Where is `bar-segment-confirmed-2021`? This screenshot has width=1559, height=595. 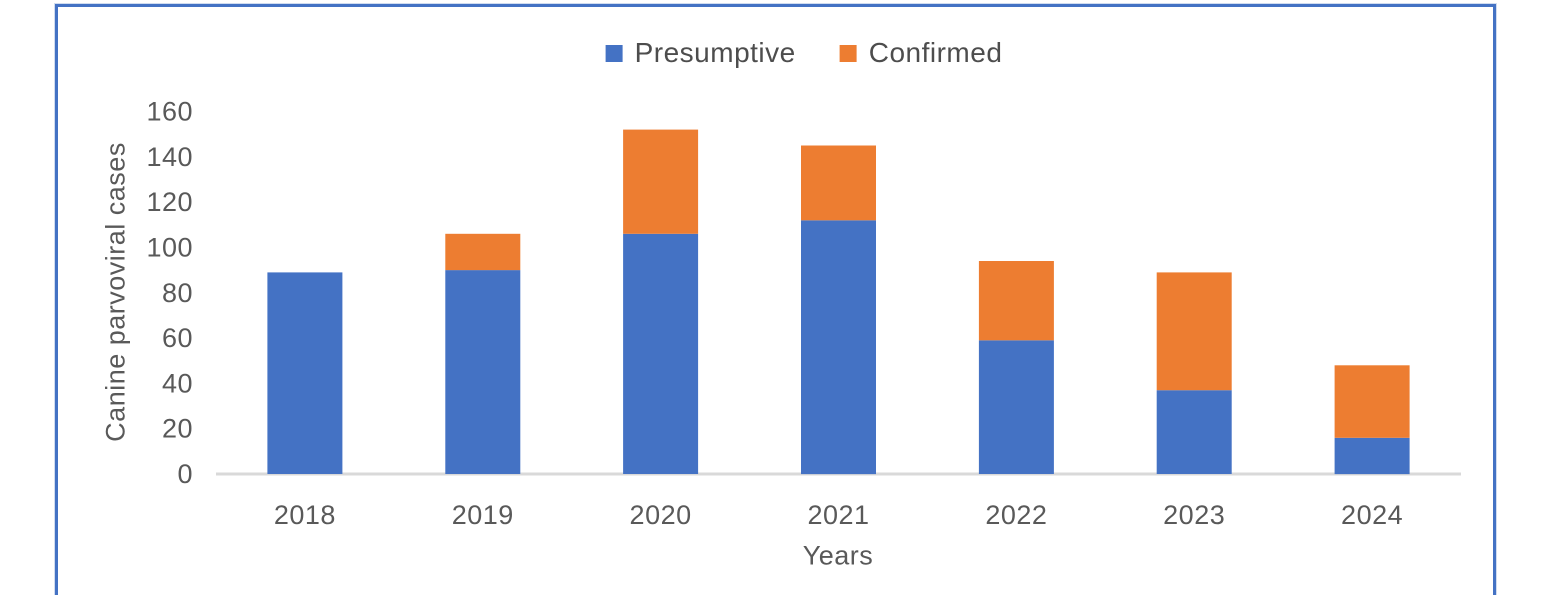
bar-segment-confirmed-2021 is located at coordinates (838, 183).